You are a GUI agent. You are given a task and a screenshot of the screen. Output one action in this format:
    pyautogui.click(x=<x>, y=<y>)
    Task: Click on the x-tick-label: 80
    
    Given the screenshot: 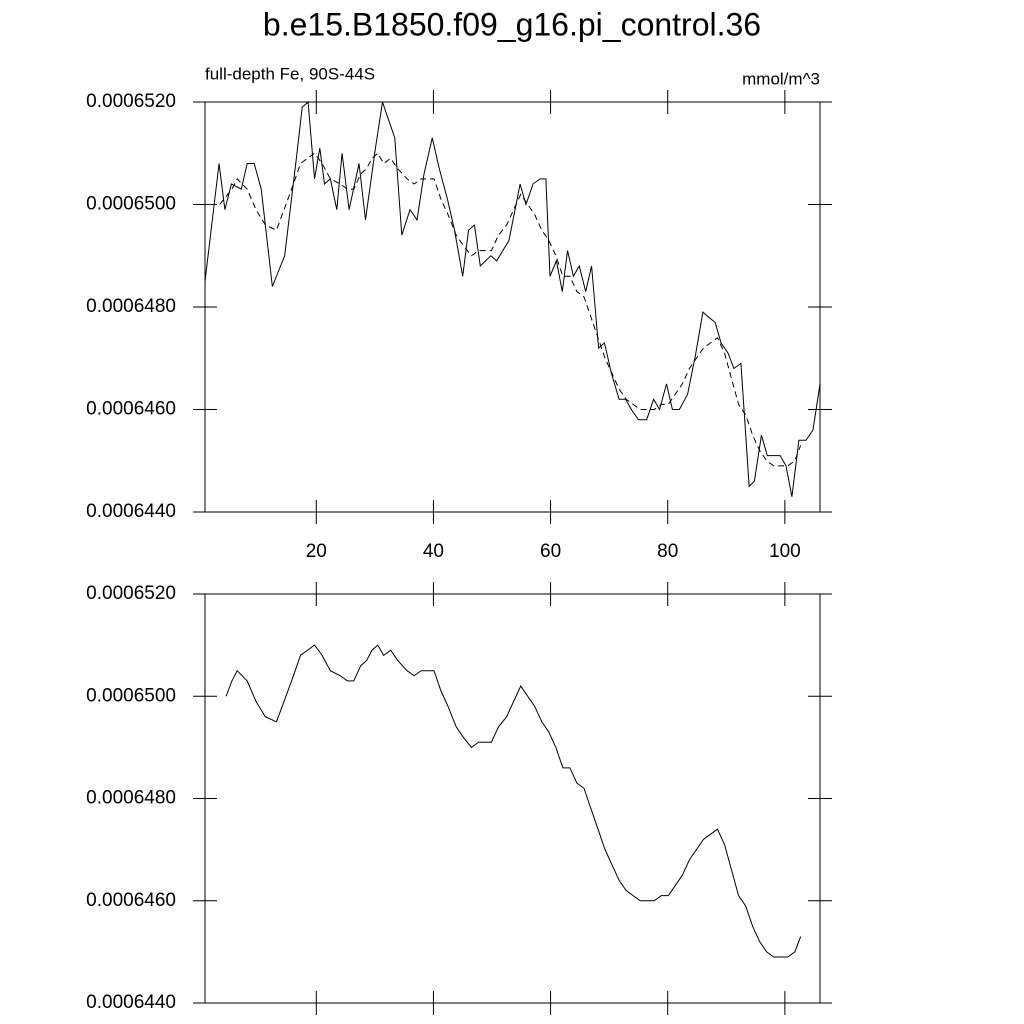 What is the action you would take?
    pyautogui.click(x=667, y=551)
    